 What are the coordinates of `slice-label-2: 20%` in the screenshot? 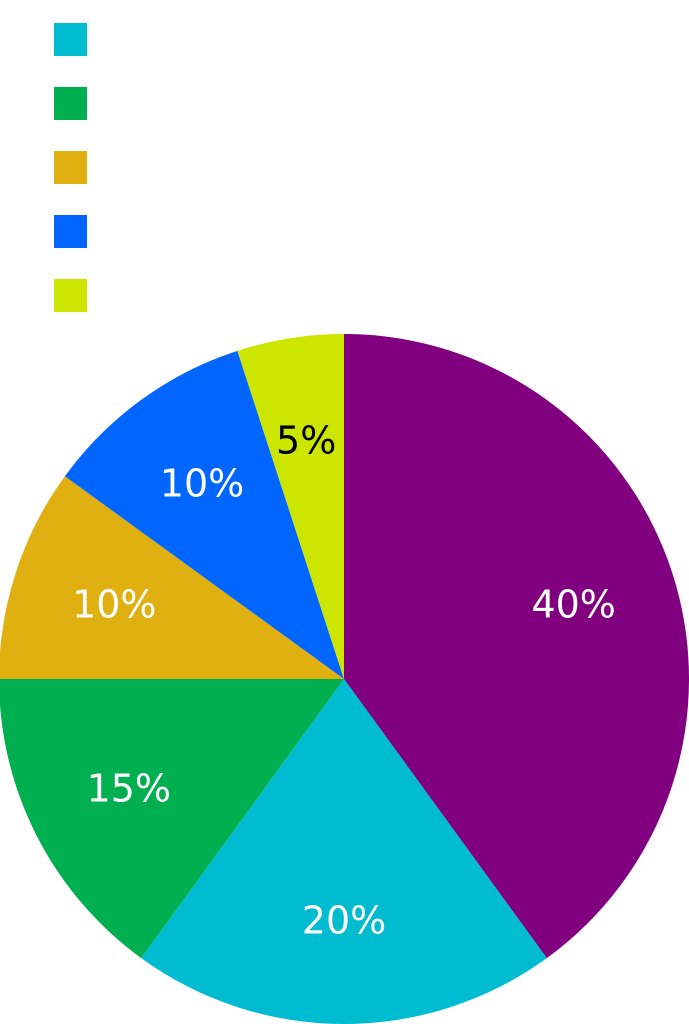 It's located at (344, 921).